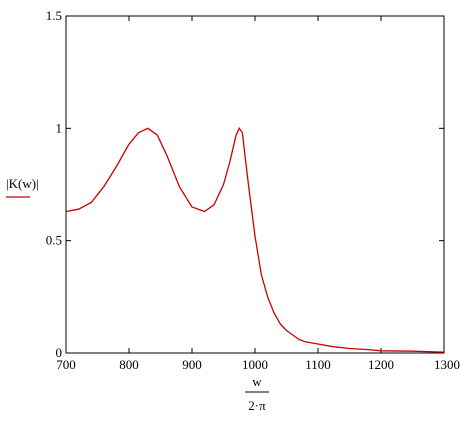 Image resolution: width=468 pixels, height=421 pixels. Describe the element at coordinates (22, 183) in the screenshot. I see `y-axis-label: |K(w)|` at that location.